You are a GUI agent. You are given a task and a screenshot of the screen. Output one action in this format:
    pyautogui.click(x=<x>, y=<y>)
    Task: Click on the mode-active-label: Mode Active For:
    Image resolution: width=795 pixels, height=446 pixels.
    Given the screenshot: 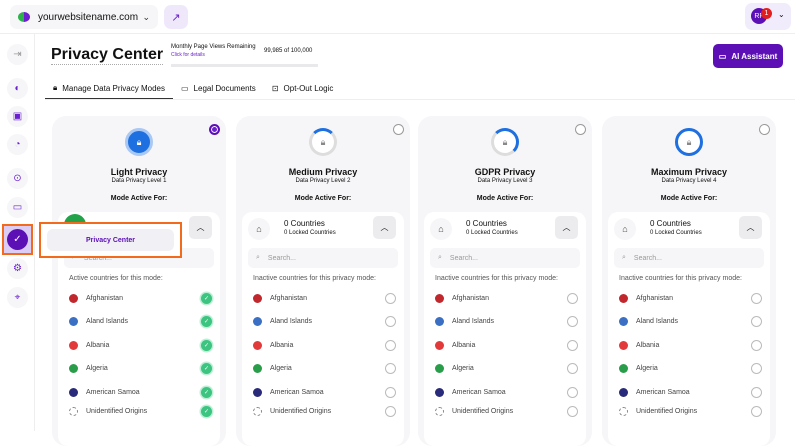 What is the action you would take?
    pyautogui.click(x=689, y=198)
    